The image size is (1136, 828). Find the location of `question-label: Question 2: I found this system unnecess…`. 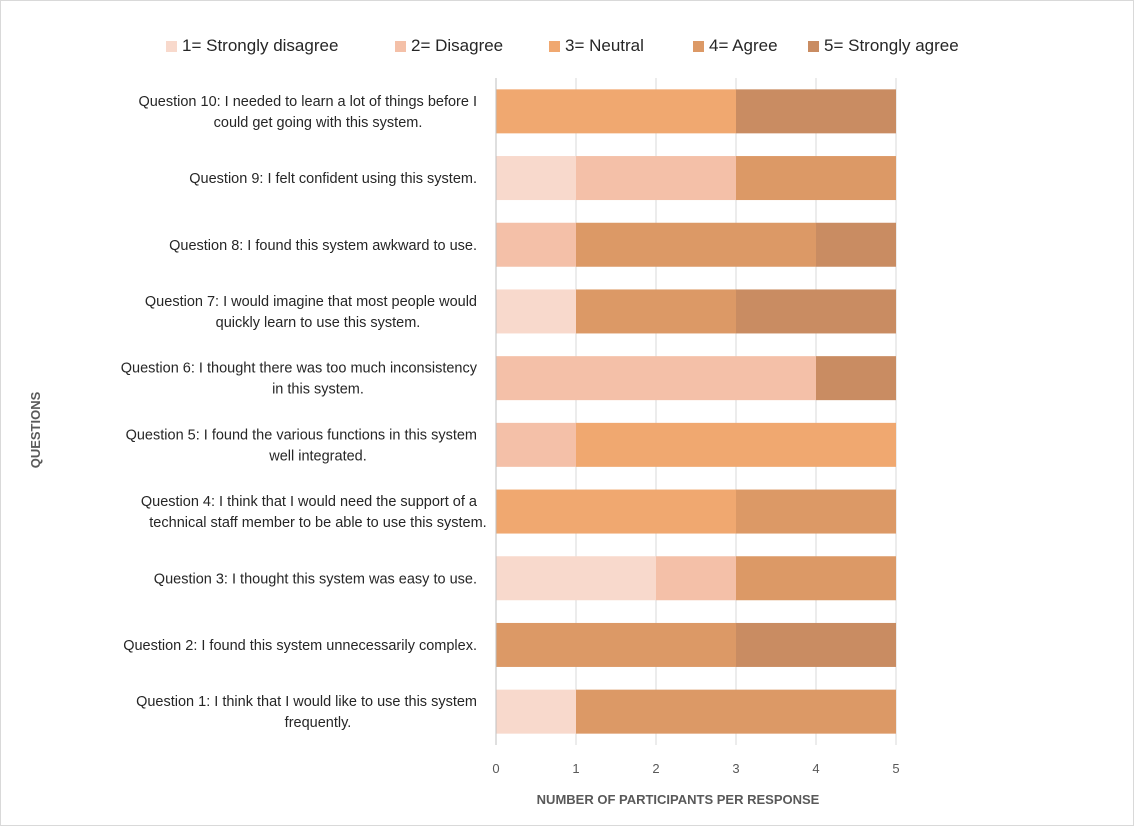

question-label: Question 2: I found this system unnecess… is located at coordinates (300, 646).